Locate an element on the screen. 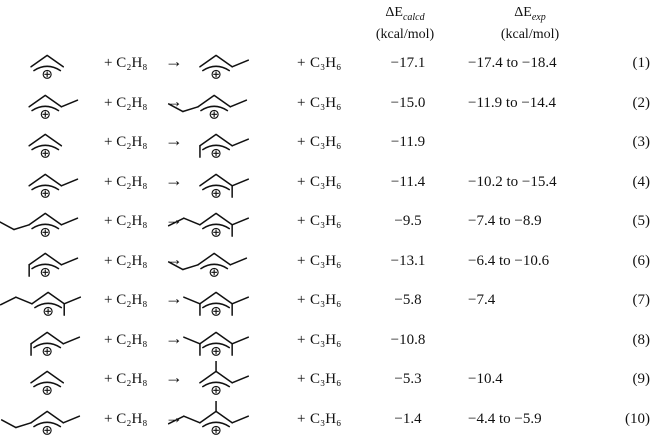 The height and width of the screenshot is (442, 651). delta-e-exp: −17.4 to −18.4 is located at coordinates (512, 63).